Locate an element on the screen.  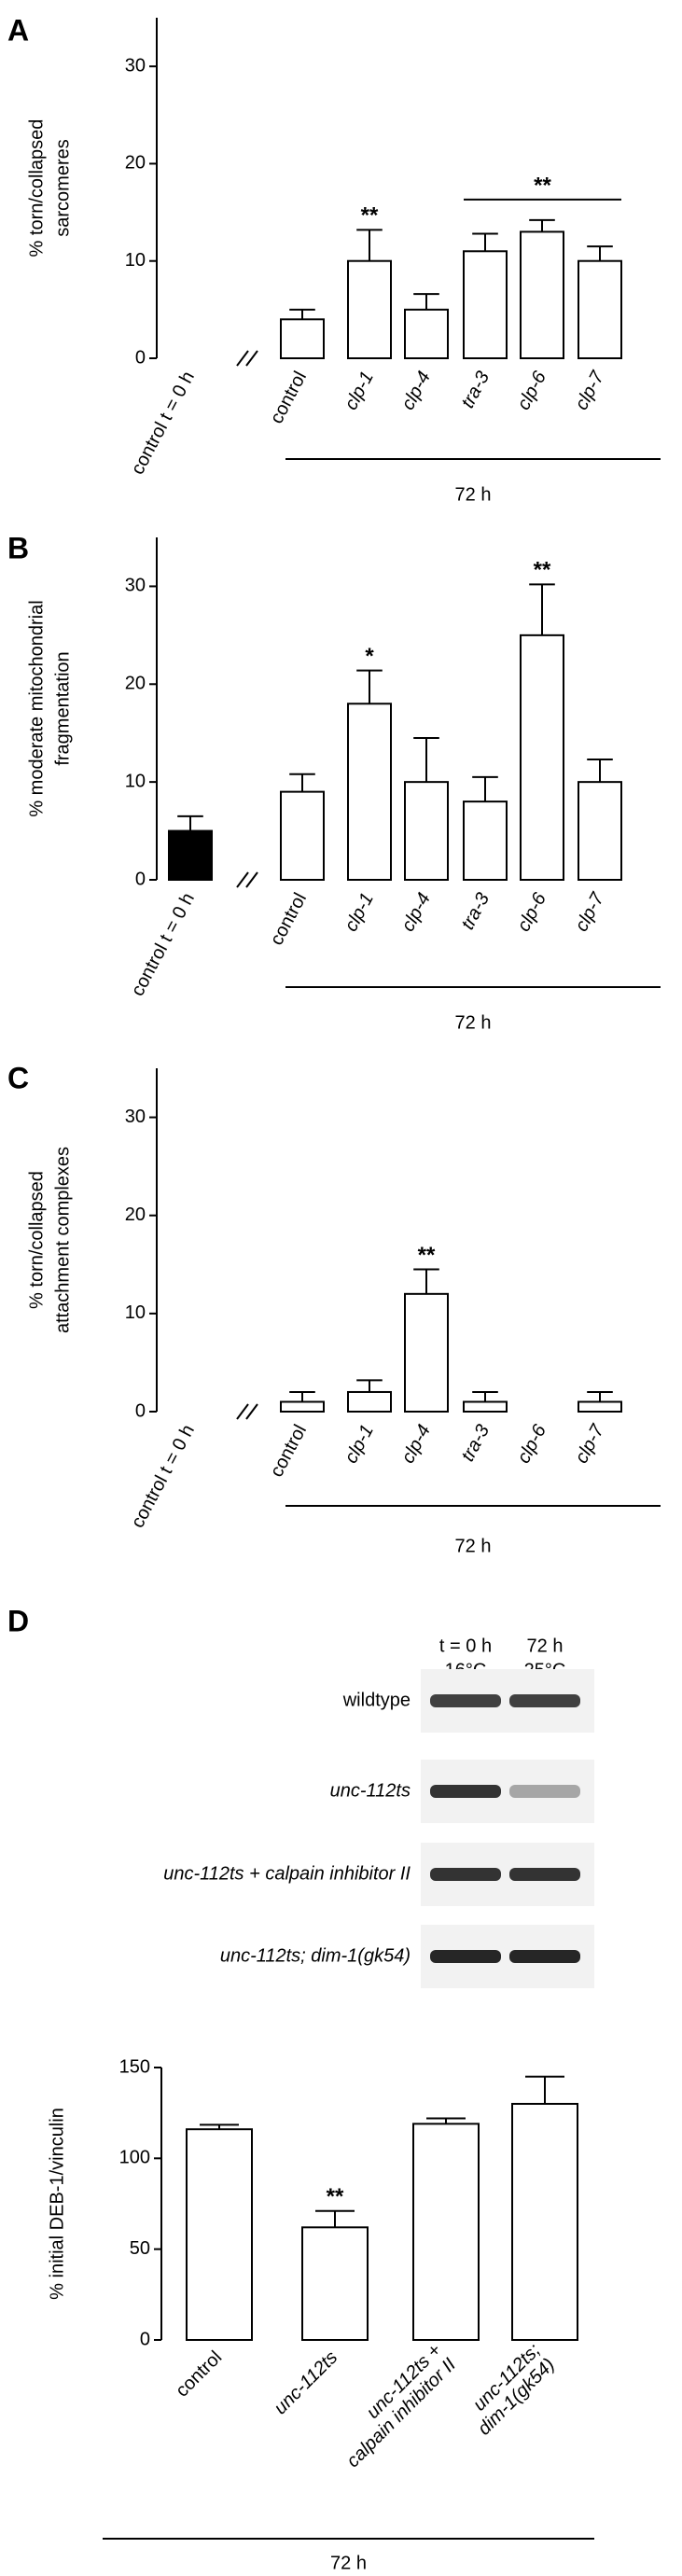
panel-label: A is located at coordinates (18, 30).